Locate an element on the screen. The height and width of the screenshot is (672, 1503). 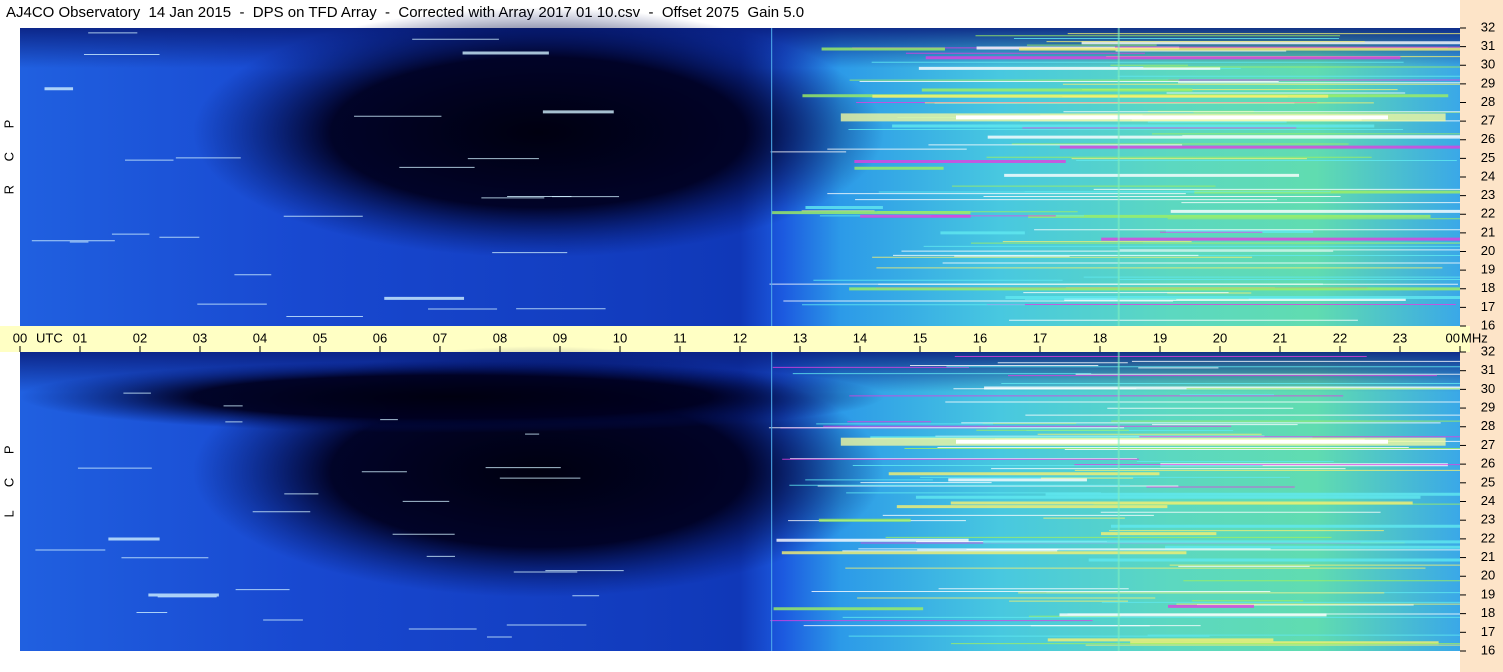
x-tick-label: 20 is located at coordinates (1220, 337).